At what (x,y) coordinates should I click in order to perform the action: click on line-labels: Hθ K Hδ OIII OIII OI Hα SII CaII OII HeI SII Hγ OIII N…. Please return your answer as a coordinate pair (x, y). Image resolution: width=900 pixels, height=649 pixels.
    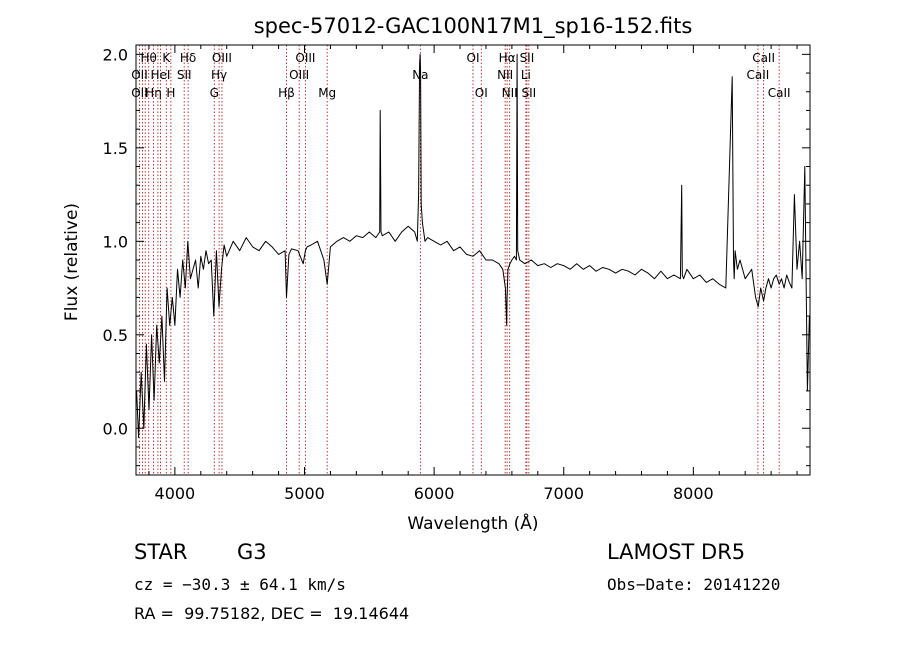
    Looking at the image, I should click on (460, 75).